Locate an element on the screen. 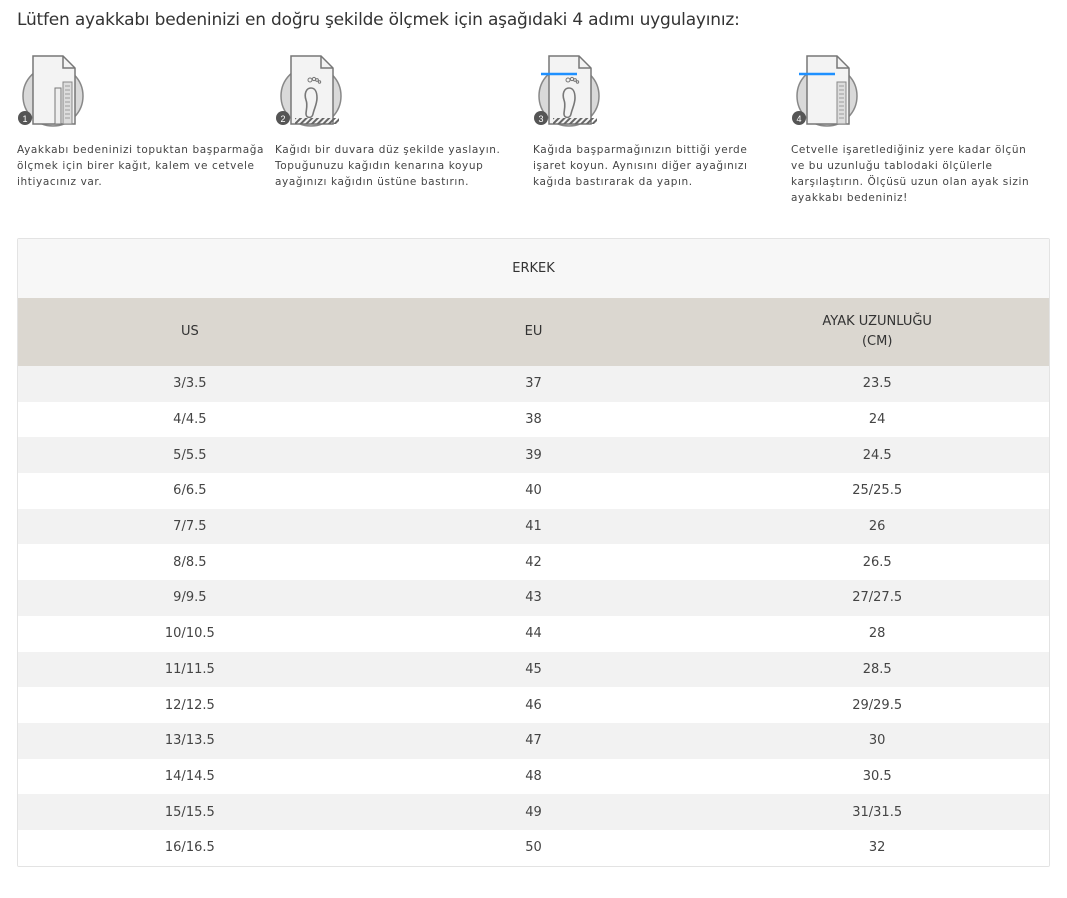 This screenshot has width=1067, height=898. cell-eu: 39 is located at coordinates (533, 455).